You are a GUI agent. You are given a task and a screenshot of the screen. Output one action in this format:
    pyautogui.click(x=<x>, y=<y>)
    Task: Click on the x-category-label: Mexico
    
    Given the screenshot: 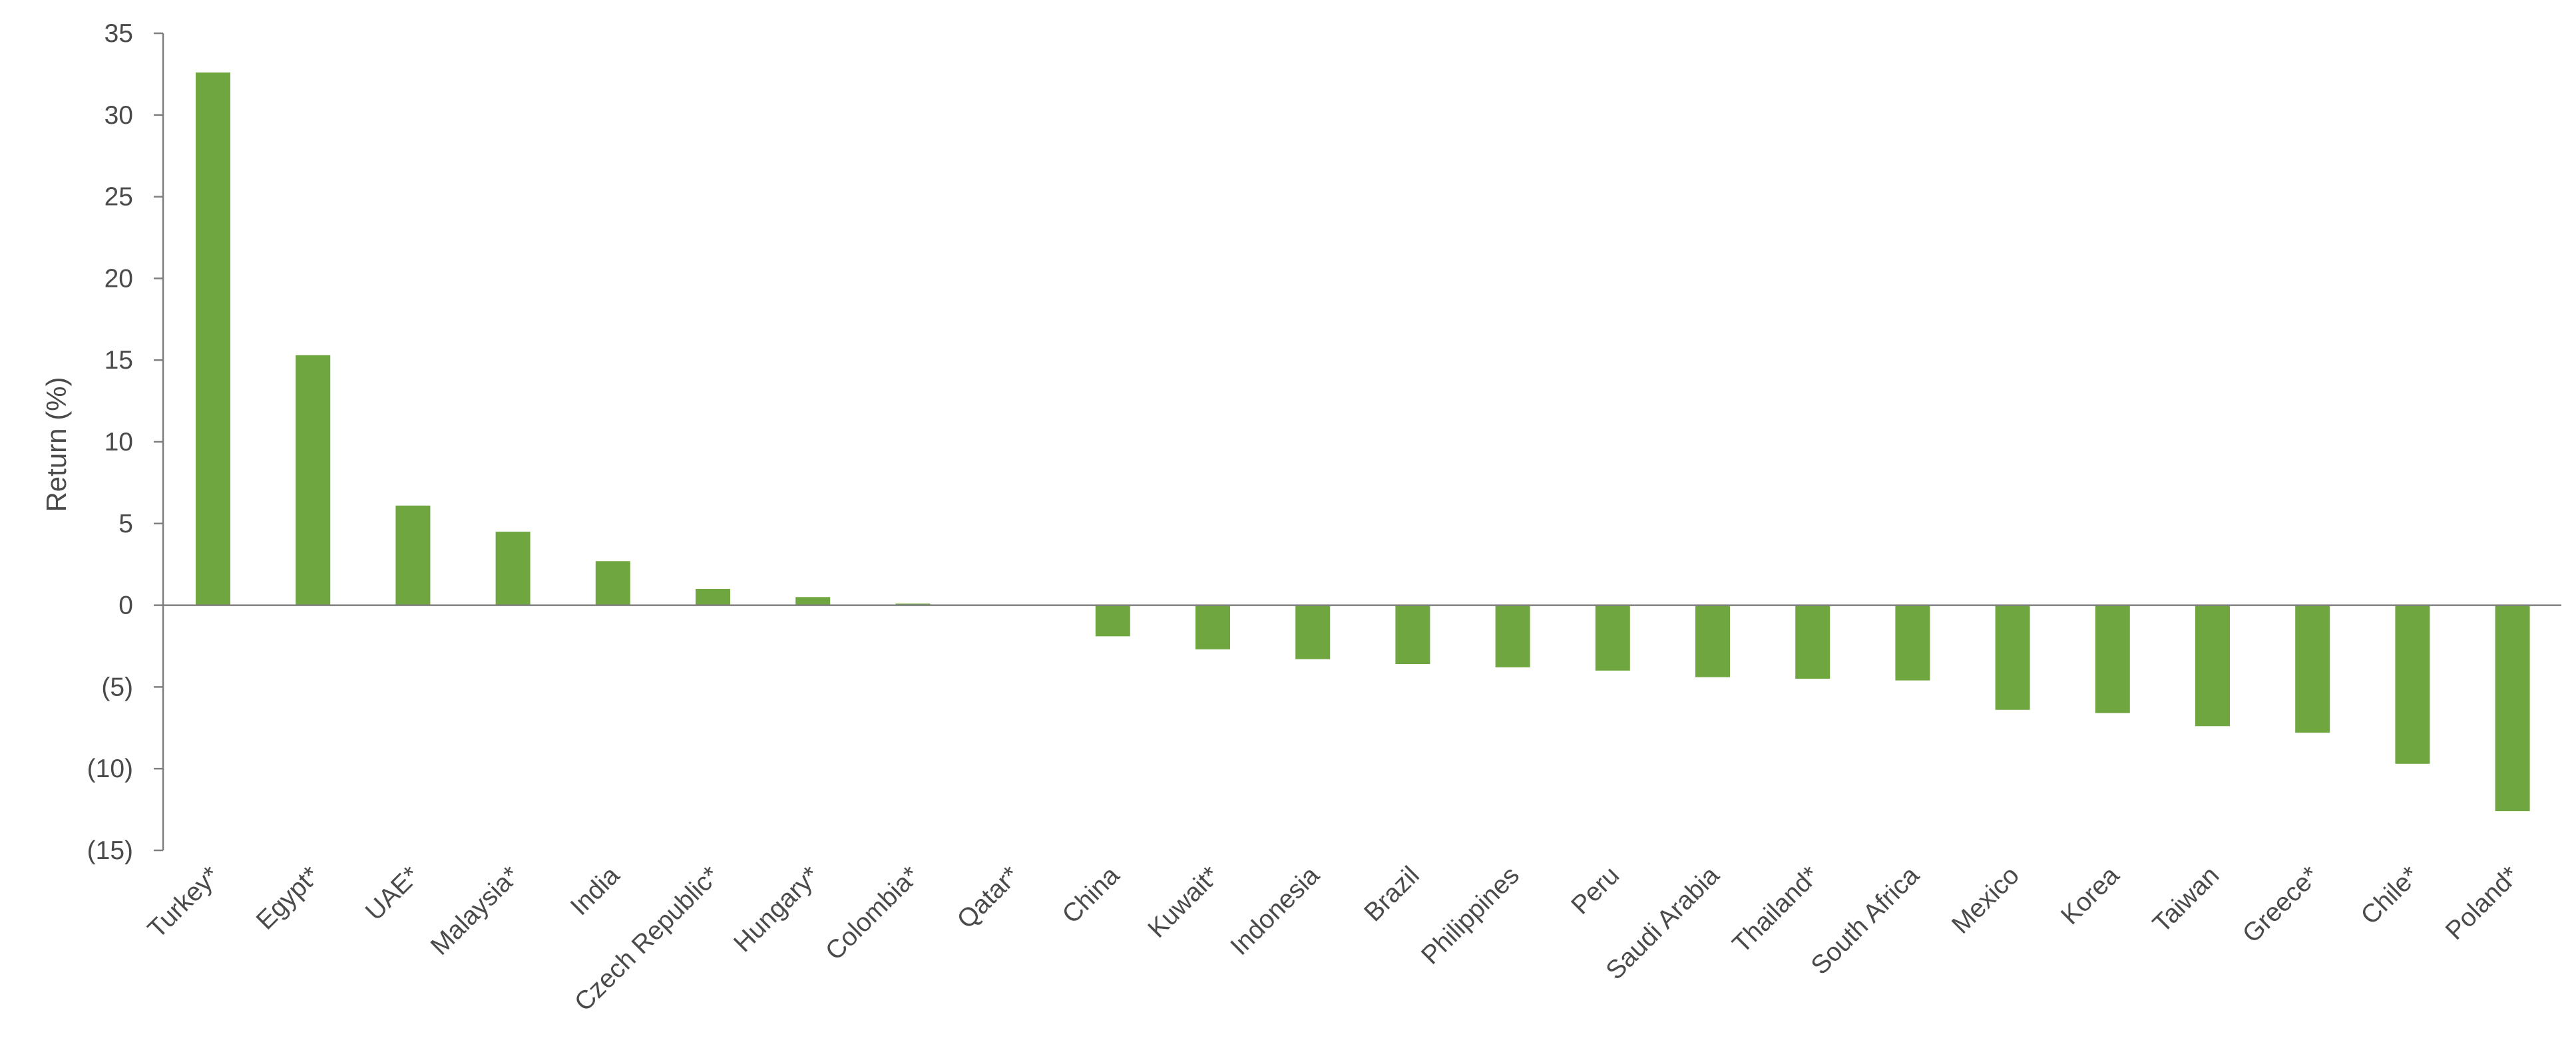 What is the action you would take?
    pyautogui.click(x=1985, y=900)
    